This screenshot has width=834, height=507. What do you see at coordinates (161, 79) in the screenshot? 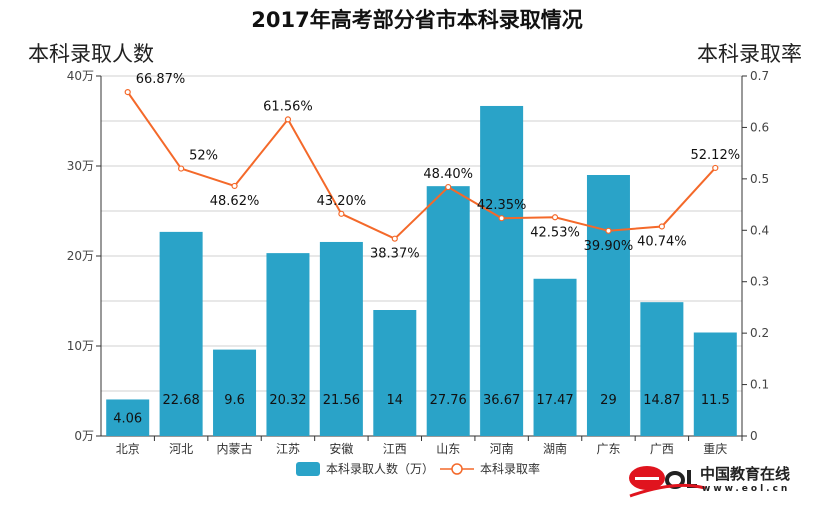
I see `rate-label: 66.87%` at bounding box center [161, 79].